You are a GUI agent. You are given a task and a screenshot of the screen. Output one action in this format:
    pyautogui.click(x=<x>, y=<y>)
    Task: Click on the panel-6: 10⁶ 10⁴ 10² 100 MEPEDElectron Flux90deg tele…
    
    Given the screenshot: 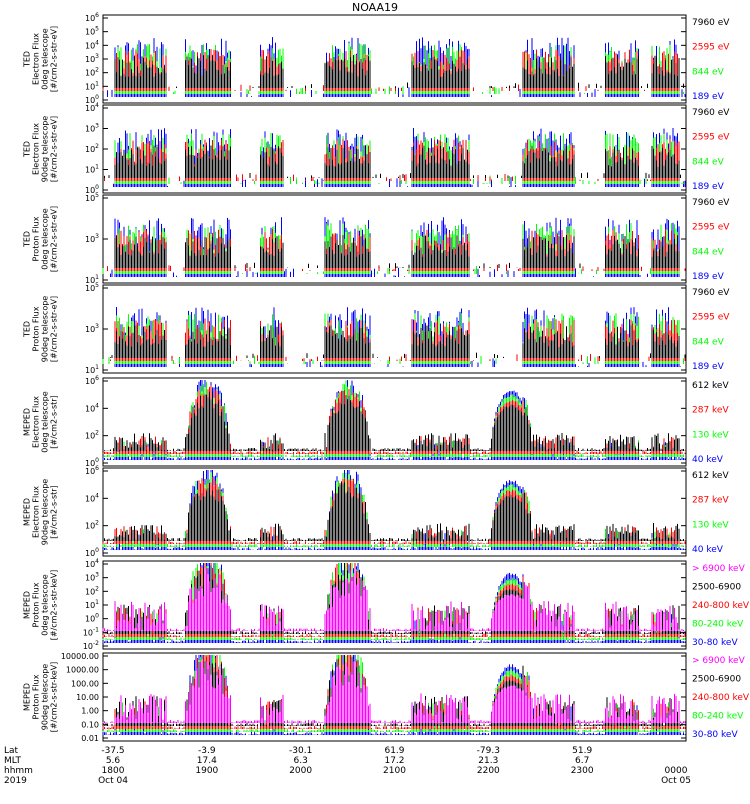 What is the action you would take?
    pyautogui.click(x=376, y=511)
    